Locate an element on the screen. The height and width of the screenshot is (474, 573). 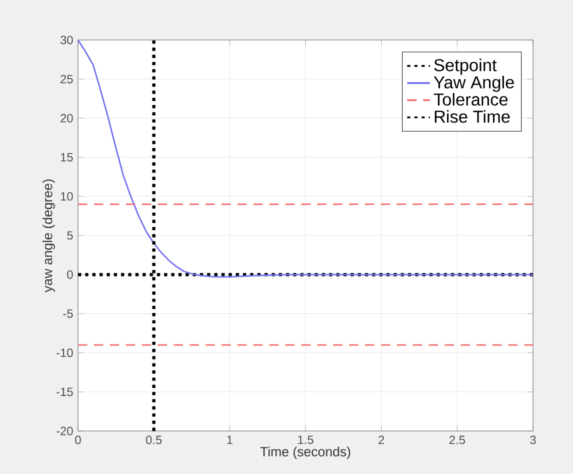
x-tick-label: 2.5 is located at coordinates (457, 440).